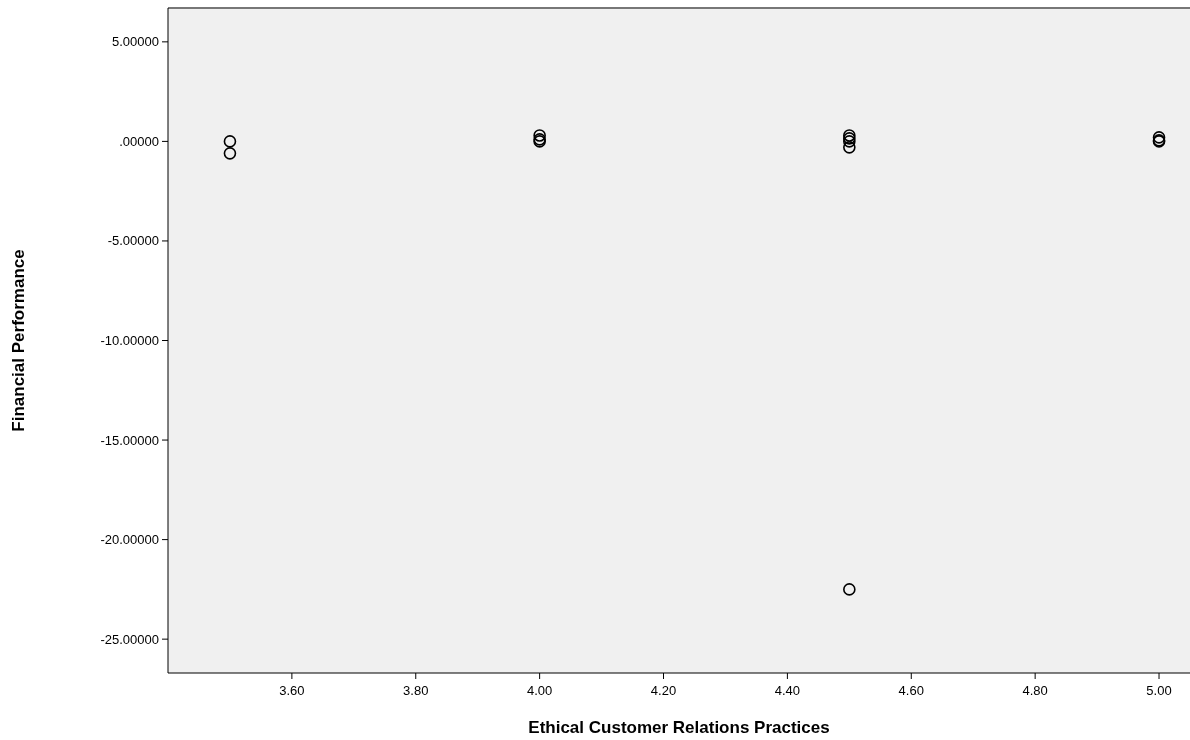 The width and height of the screenshot is (1190, 740). What do you see at coordinates (539, 690) in the screenshot?
I see `x-tick-label: 4.00` at bounding box center [539, 690].